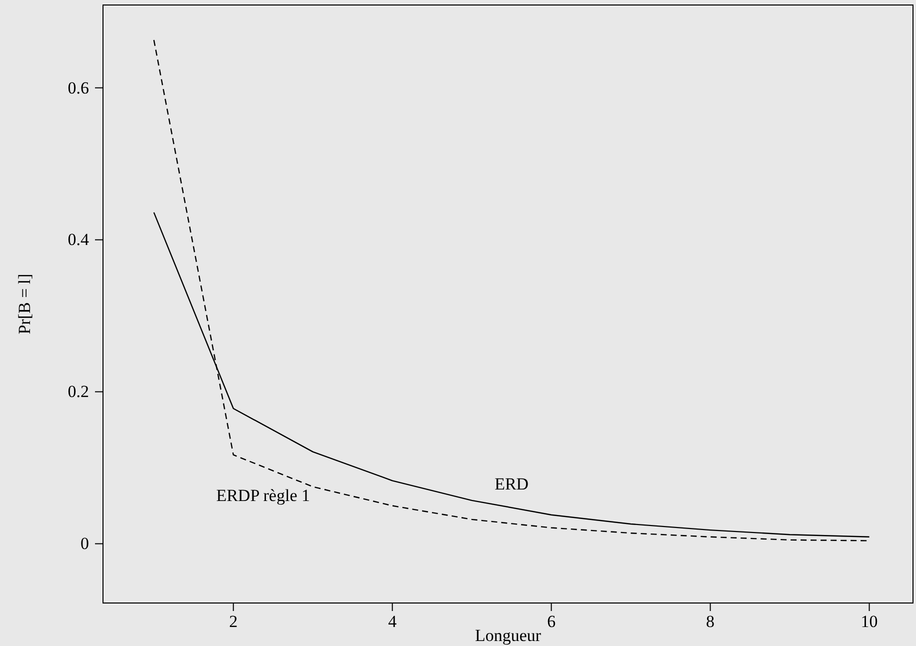 This screenshot has height=646, width=916. Describe the element at coordinates (79, 240) in the screenshot. I see `y-tick-label: 0.4` at that location.